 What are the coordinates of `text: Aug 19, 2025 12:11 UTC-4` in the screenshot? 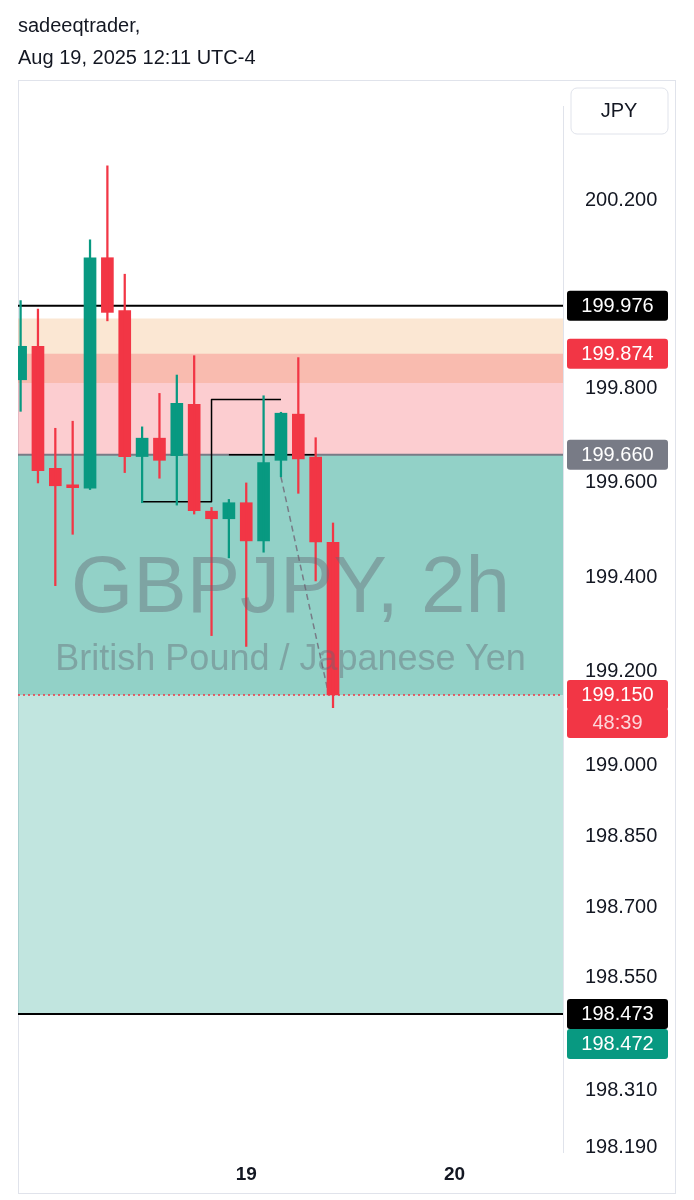 It's located at (137, 57).